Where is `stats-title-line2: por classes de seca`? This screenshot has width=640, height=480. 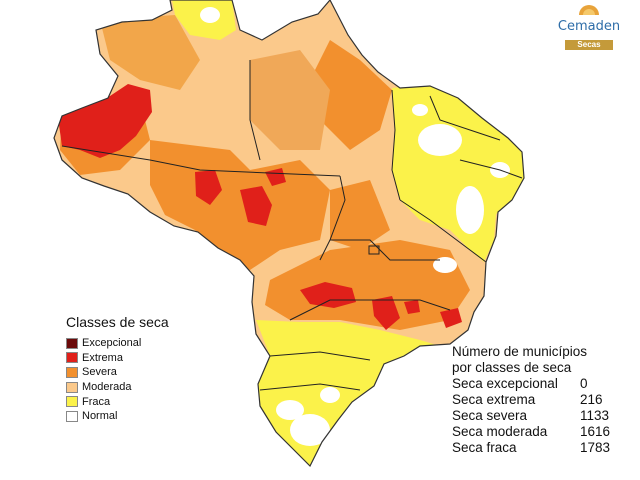 stats-title-line2: por classes de seca is located at coordinates (512, 367).